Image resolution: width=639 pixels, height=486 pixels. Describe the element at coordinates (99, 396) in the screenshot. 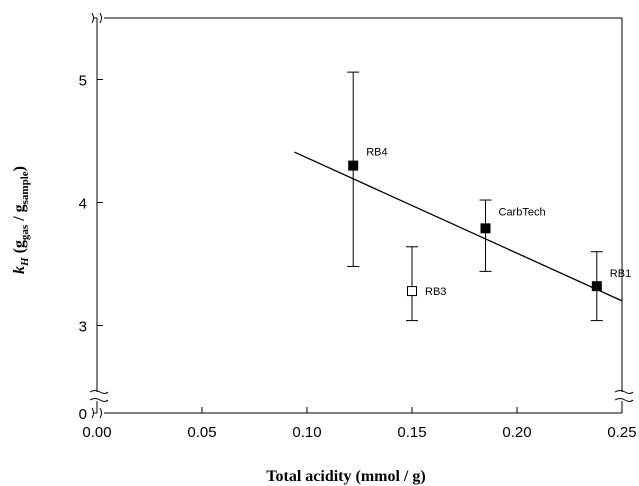

I see `break-mark-left` at that location.